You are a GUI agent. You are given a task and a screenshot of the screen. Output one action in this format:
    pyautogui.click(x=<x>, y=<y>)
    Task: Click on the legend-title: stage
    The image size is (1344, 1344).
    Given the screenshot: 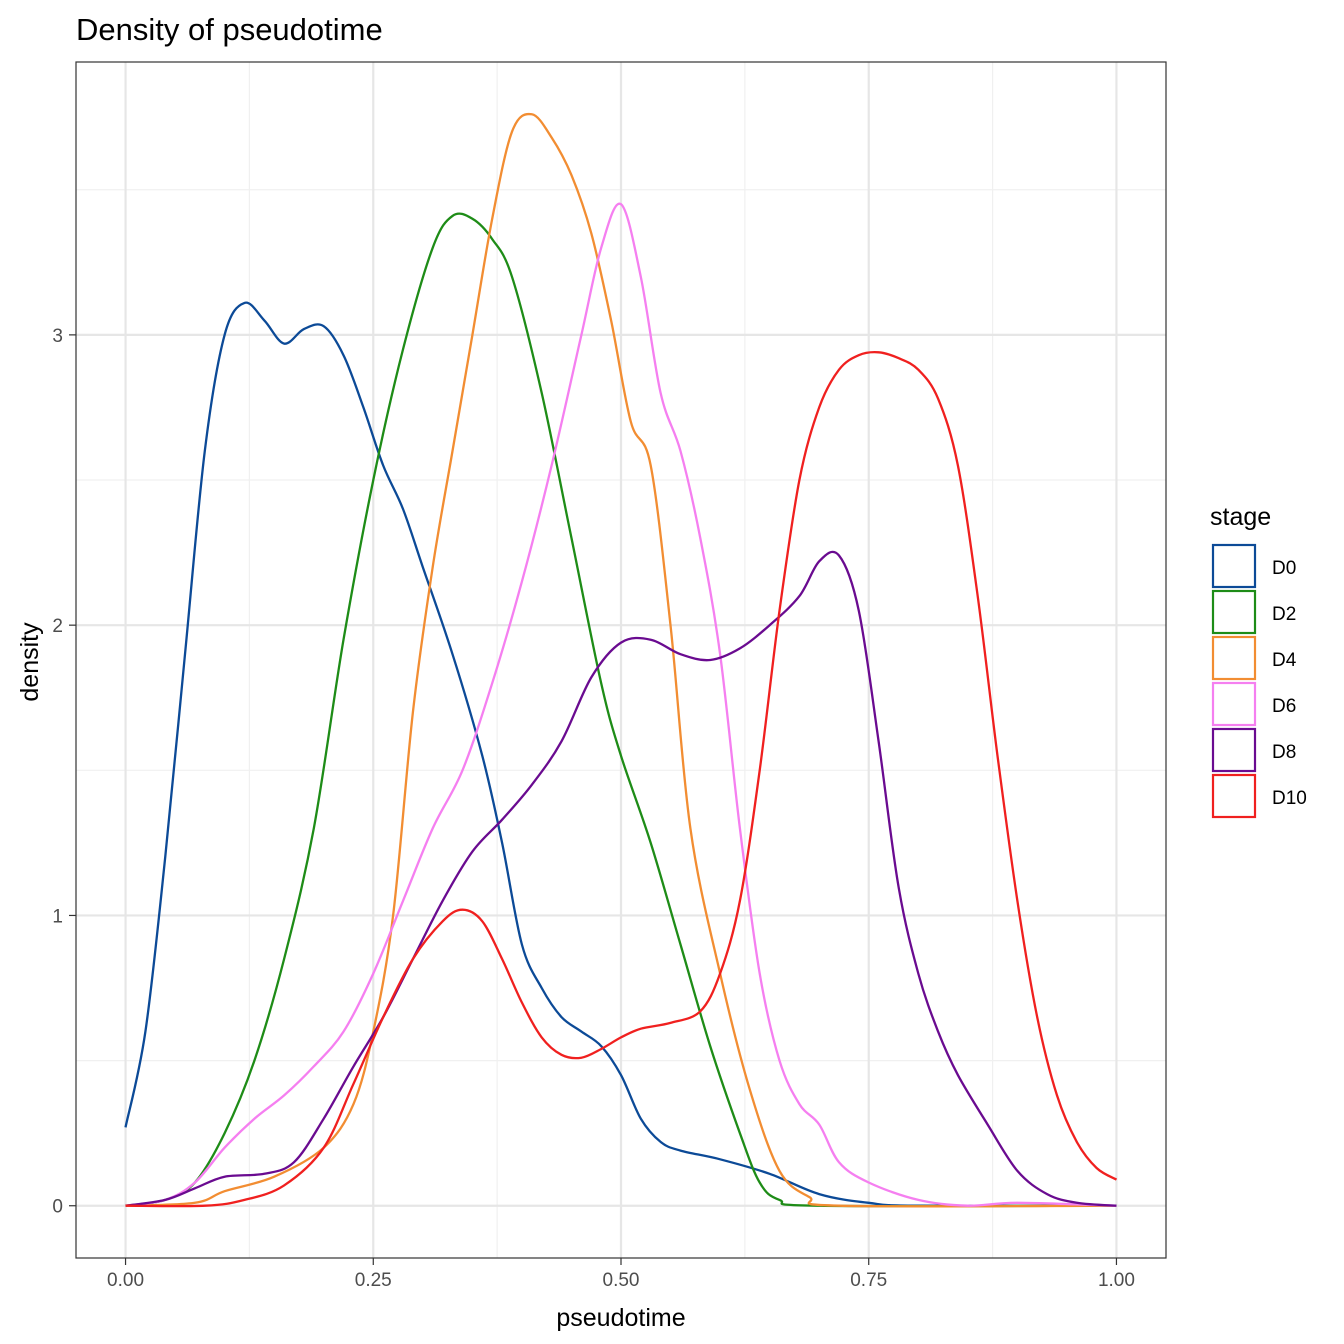 What is the action you would take?
    pyautogui.click(x=1240, y=517)
    